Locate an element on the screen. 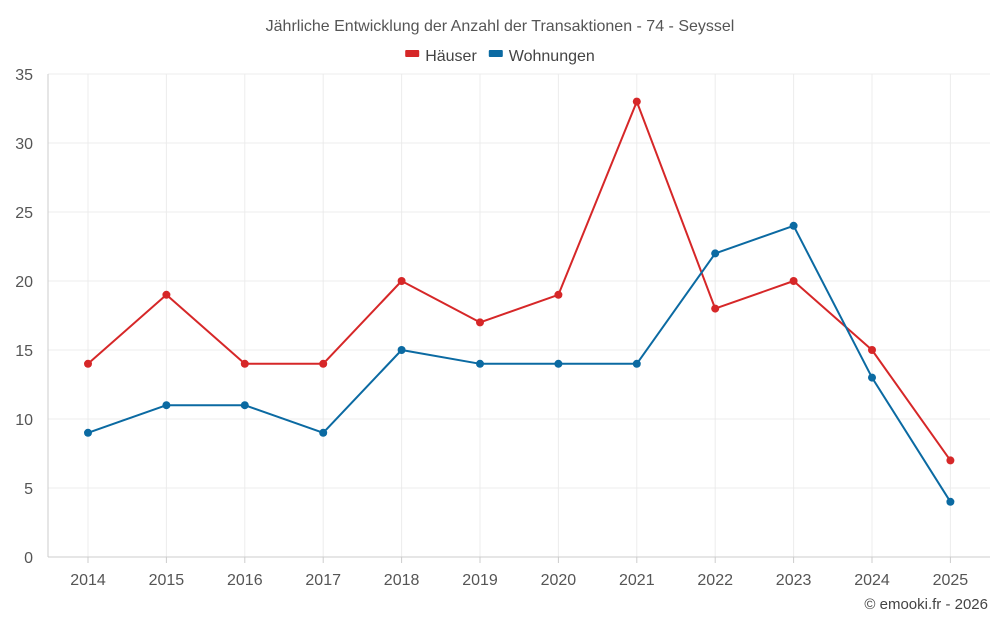 The width and height of the screenshot is (1000, 625). y-tick-label: 15 is located at coordinates (24, 351).